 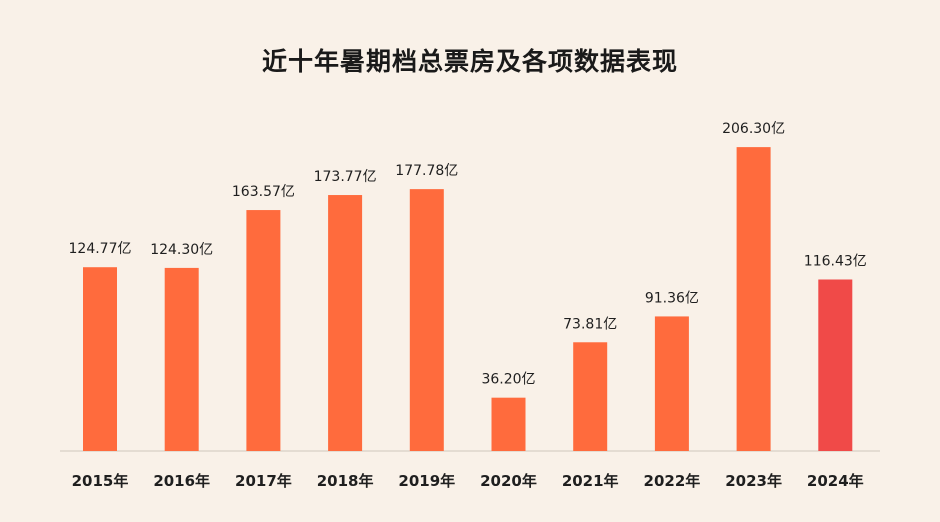 What do you see at coordinates (345, 323) in the screenshot?
I see `bar-2018年` at bounding box center [345, 323].